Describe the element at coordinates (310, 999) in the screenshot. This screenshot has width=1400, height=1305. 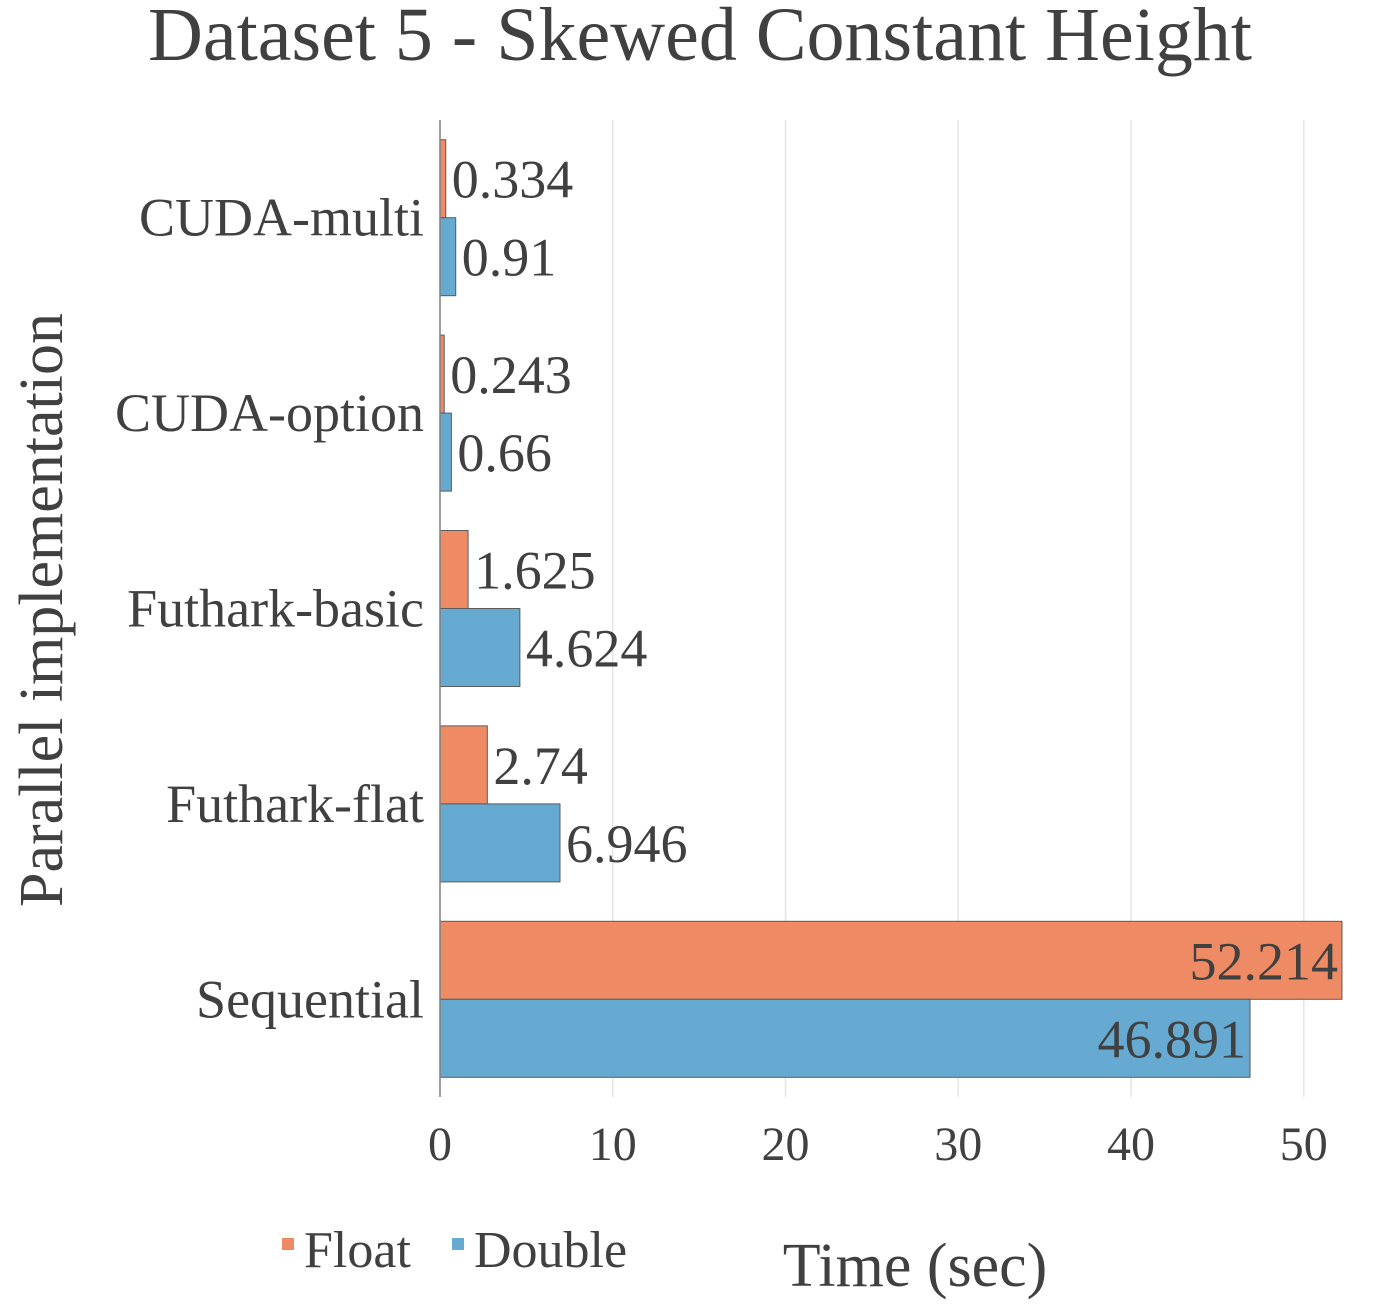
I see `category-label: Sequential` at that location.